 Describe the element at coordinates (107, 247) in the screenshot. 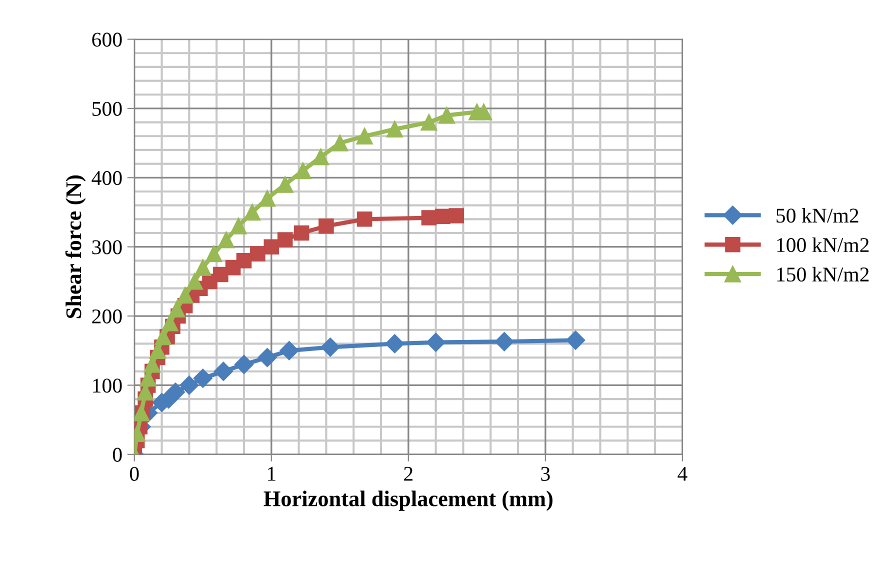

I see `y-tick-label: 300` at that location.